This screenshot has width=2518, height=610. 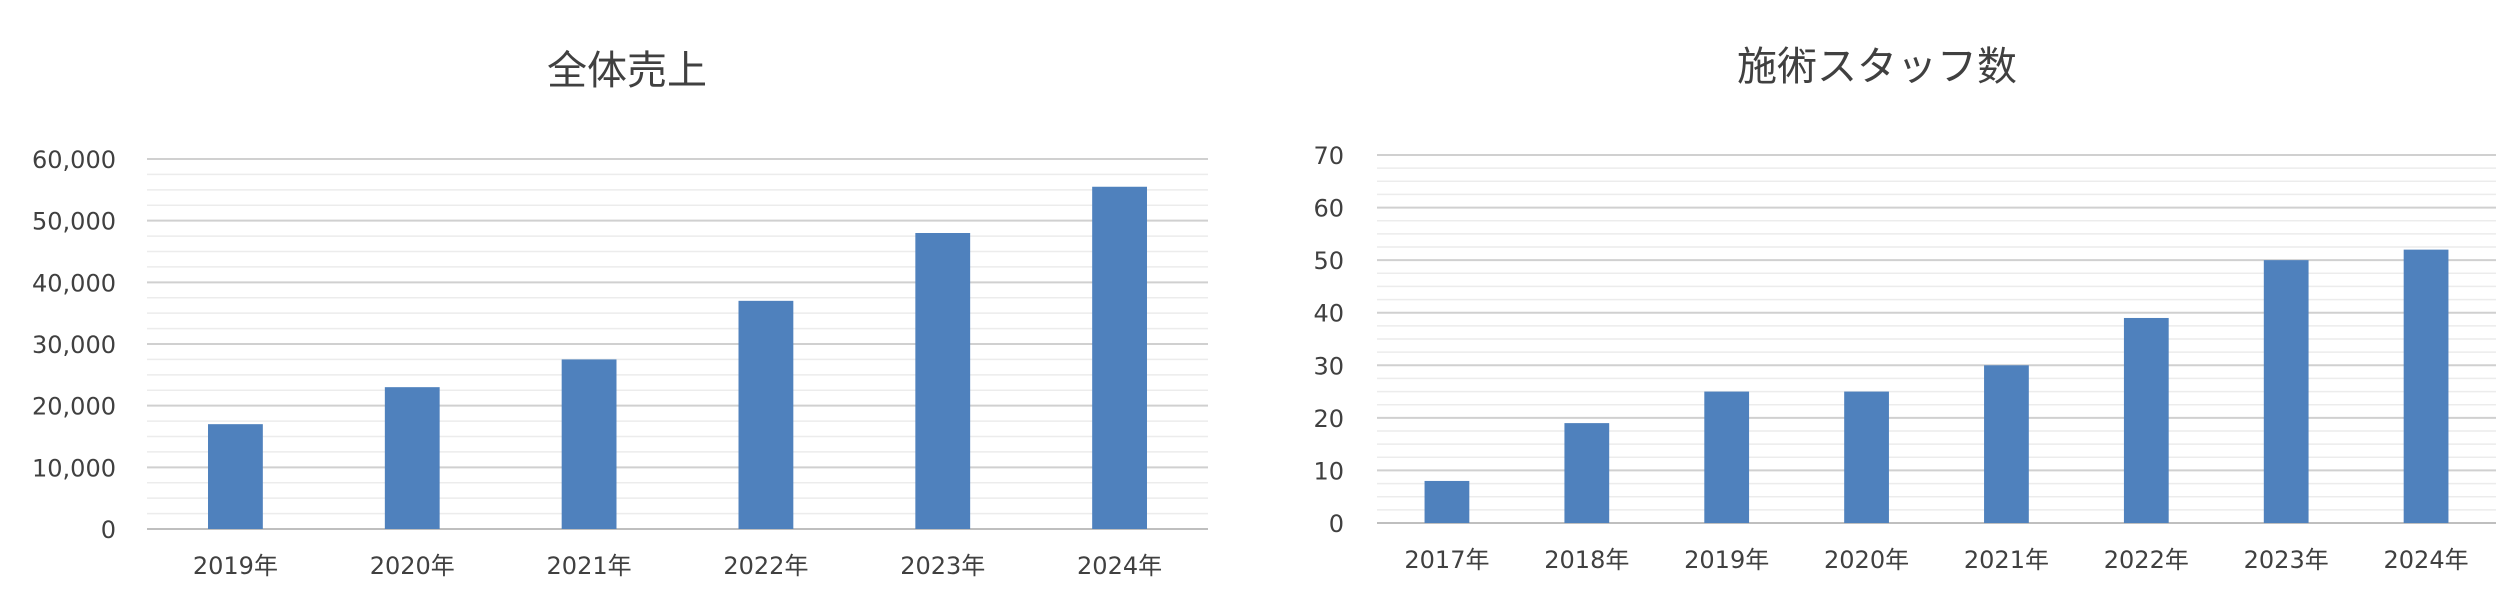 What do you see at coordinates (1328, 261) in the screenshot?
I see `y-tick-label: 50` at bounding box center [1328, 261].